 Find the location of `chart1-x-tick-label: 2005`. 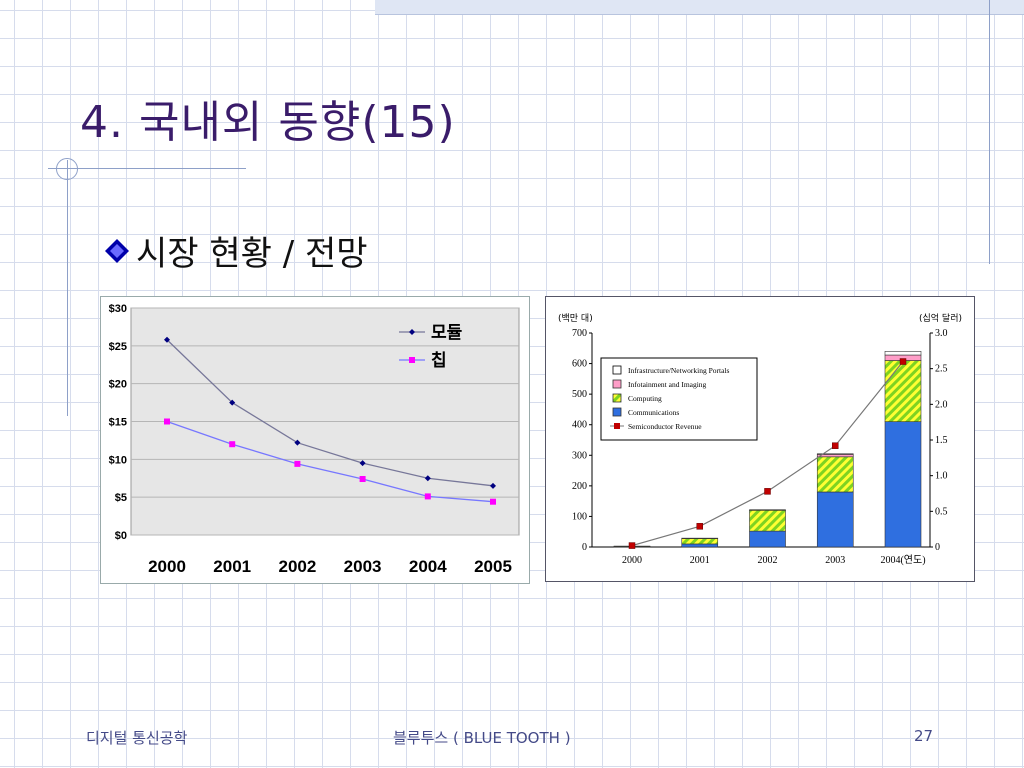

chart1-x-tick-label: 2005 is located at coordinates (493, 566).